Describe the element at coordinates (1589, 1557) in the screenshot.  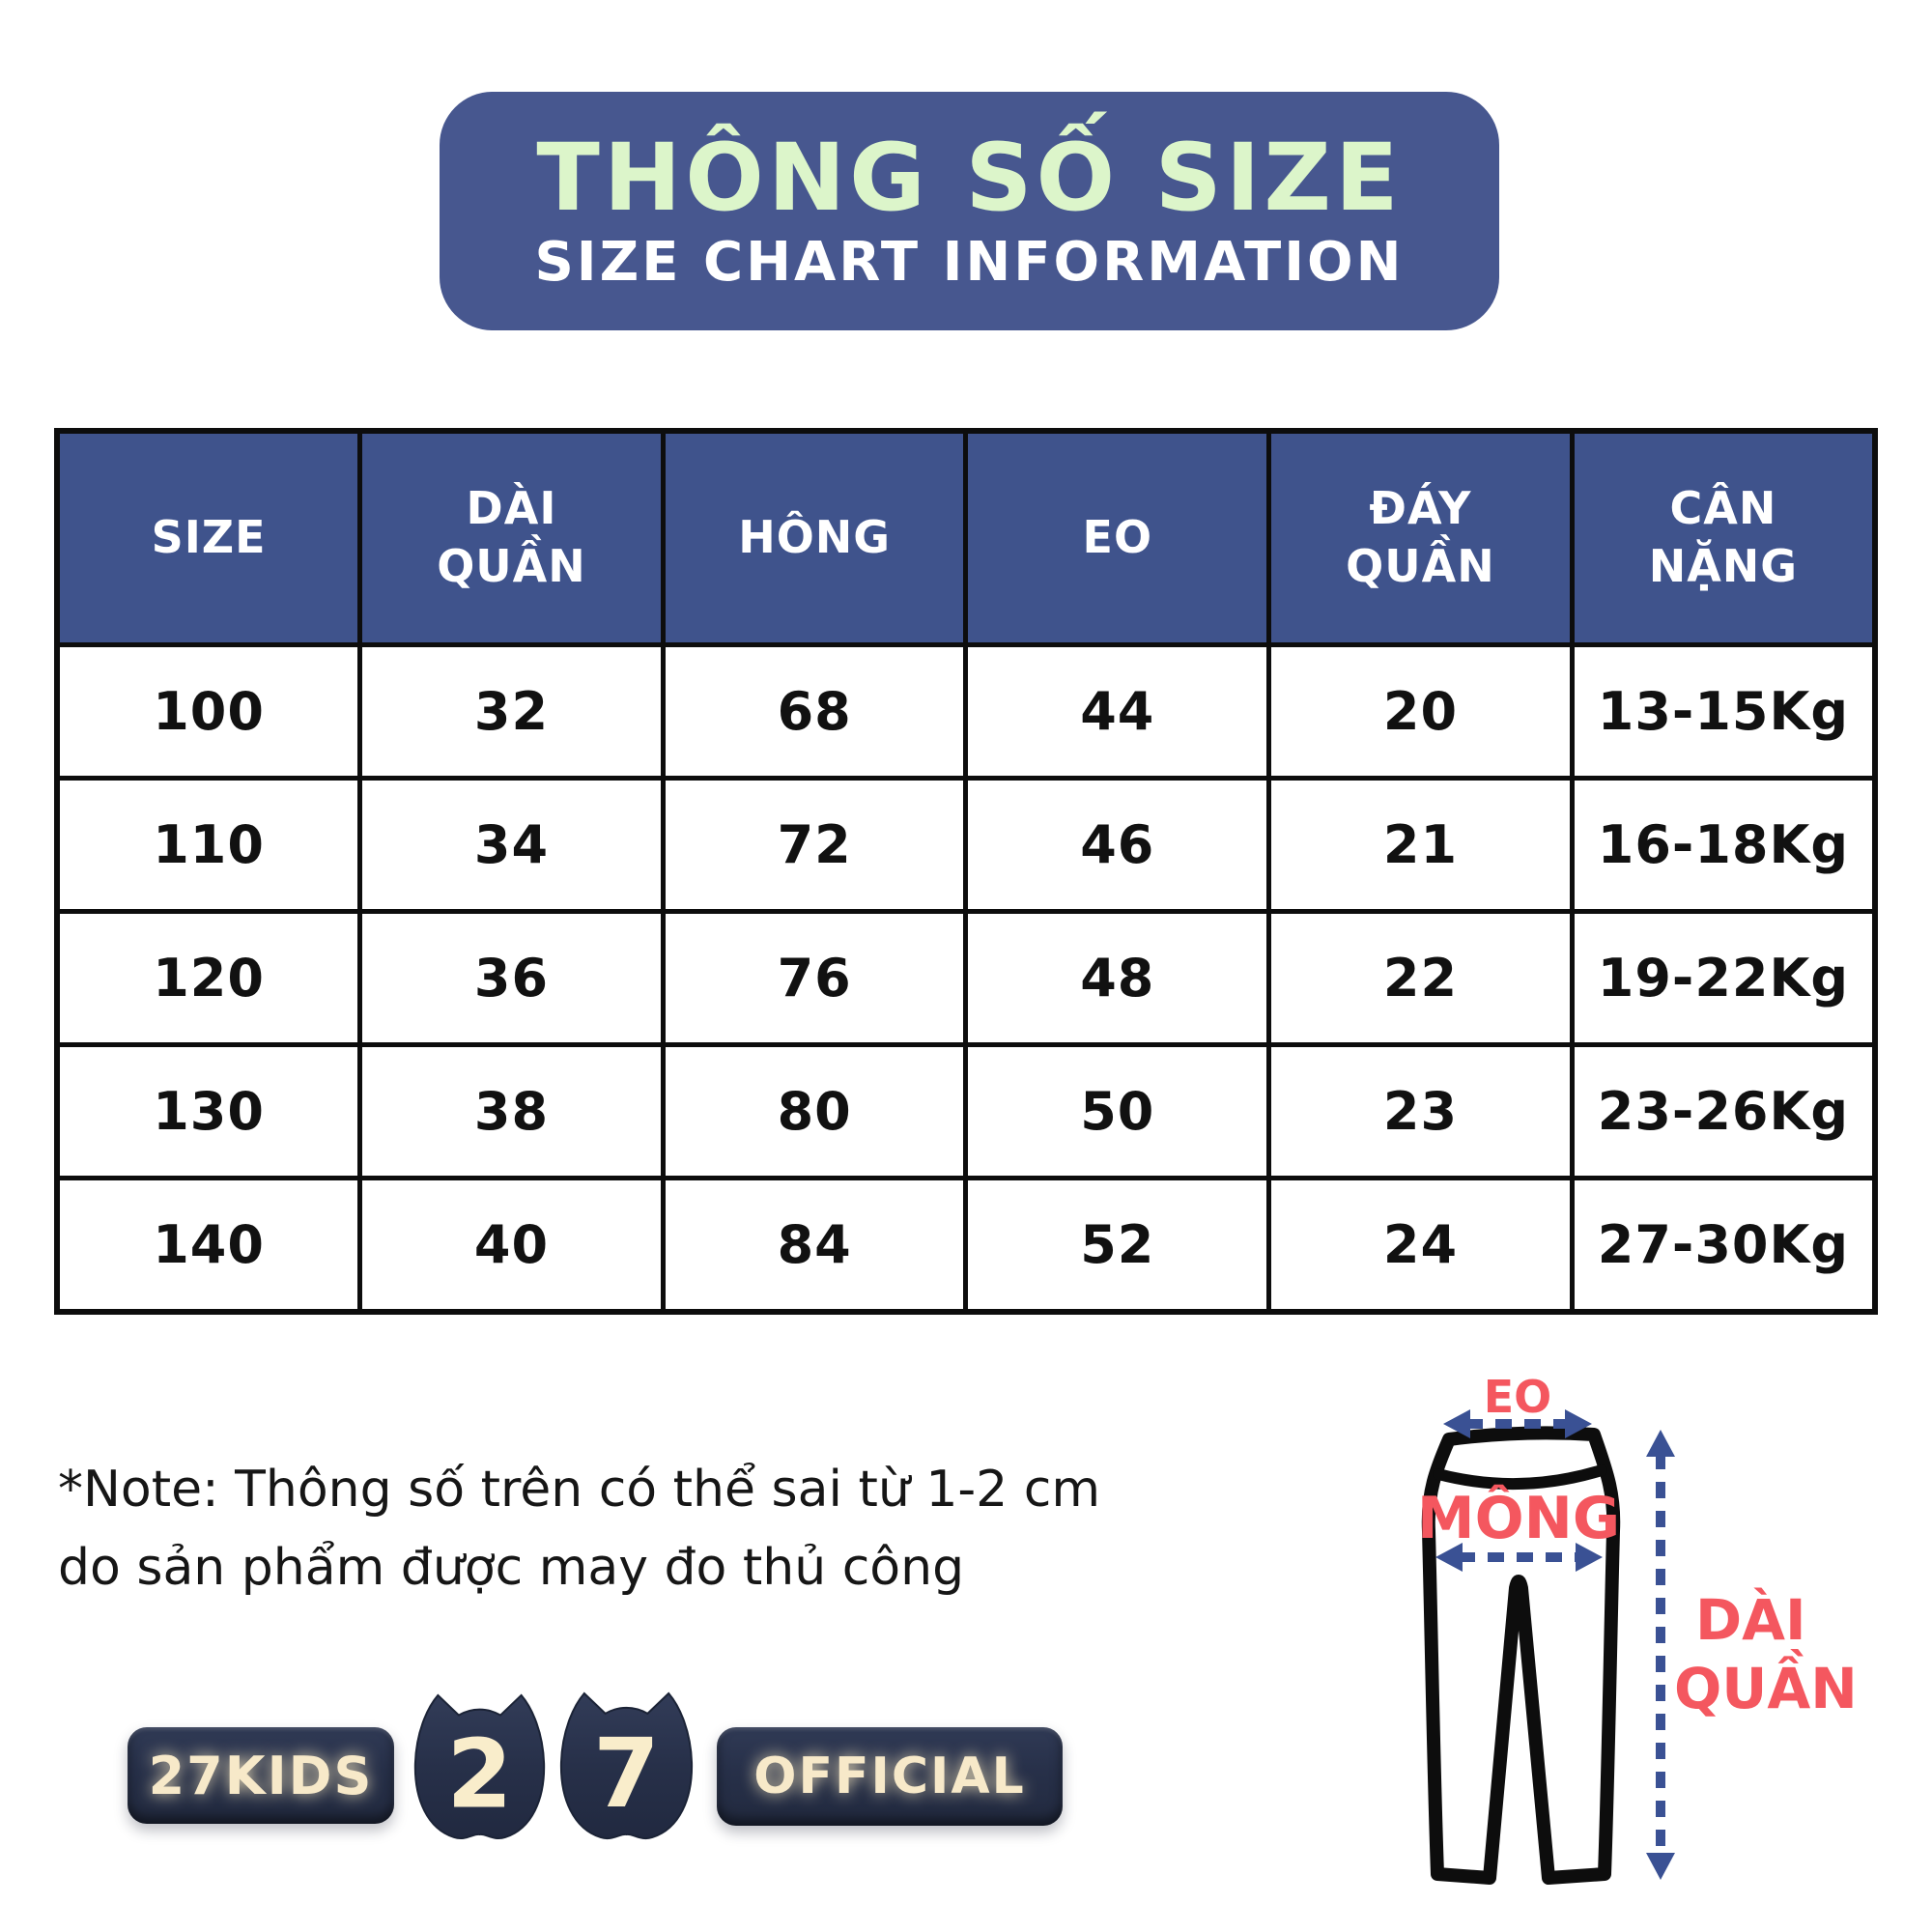
I see `hip-arrow-right-head` at that location.